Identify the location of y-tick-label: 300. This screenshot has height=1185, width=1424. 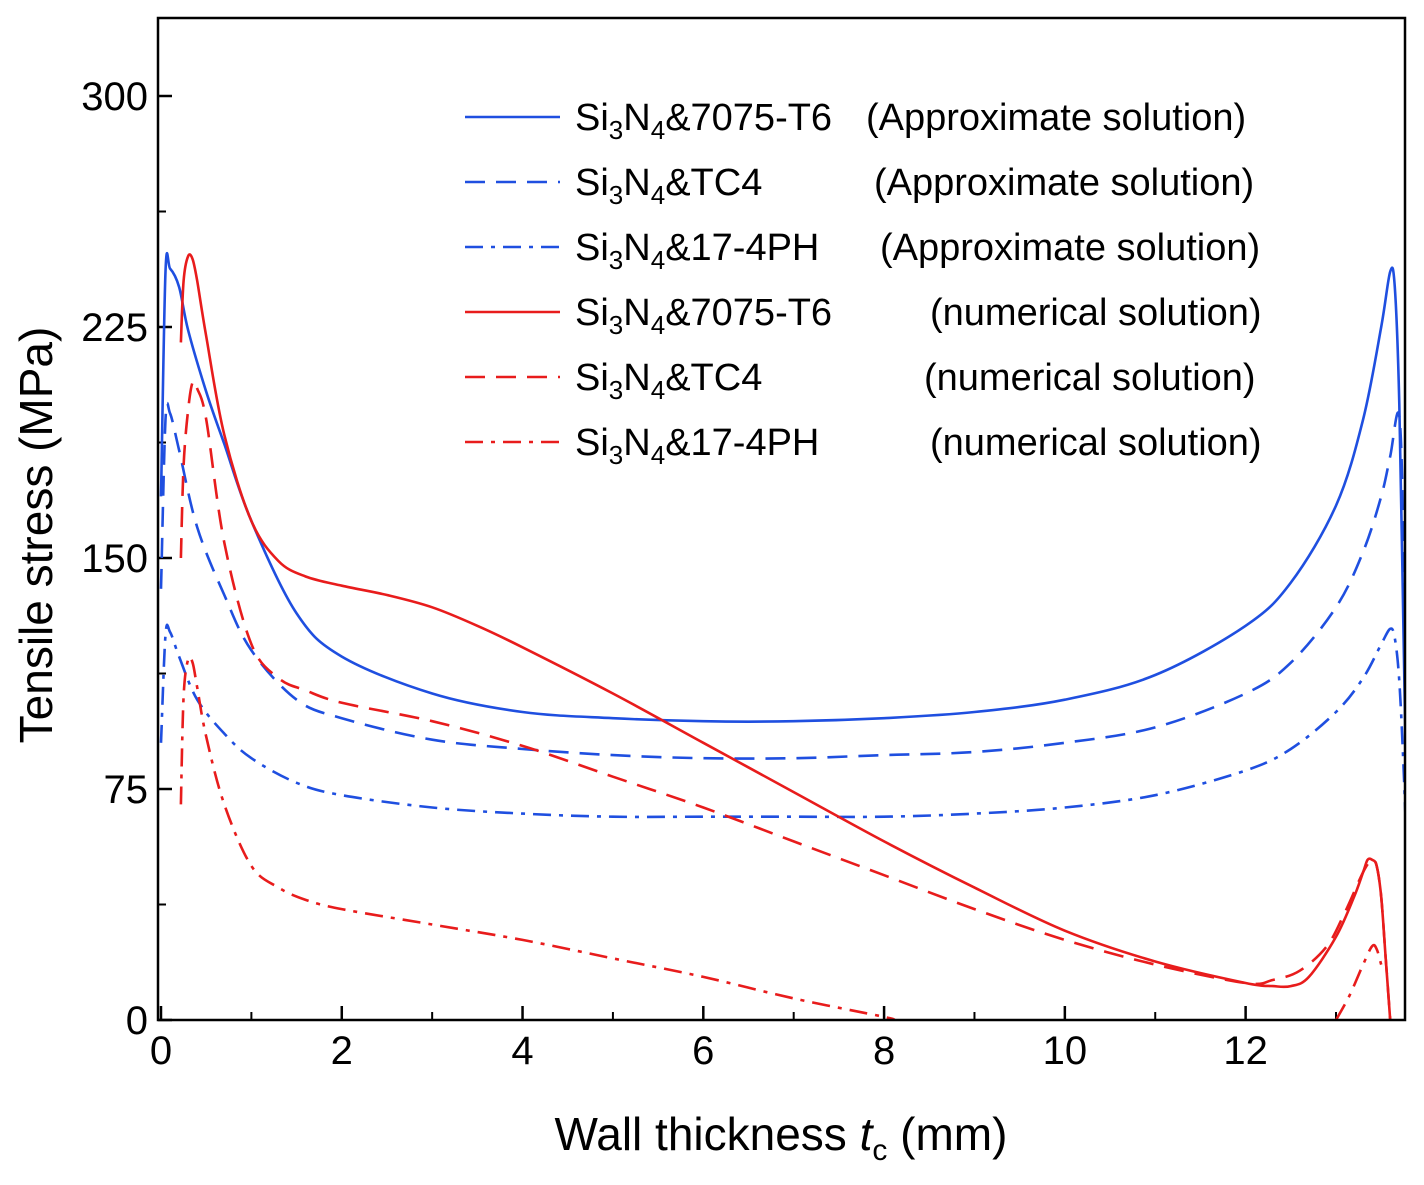
(114, 97).